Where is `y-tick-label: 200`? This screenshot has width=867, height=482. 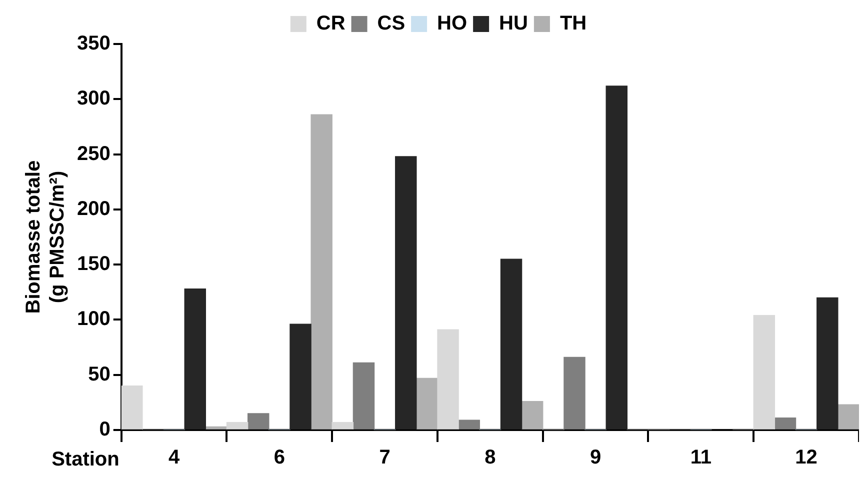 y-tick-label: 200 is located at coordinates (93, 209).